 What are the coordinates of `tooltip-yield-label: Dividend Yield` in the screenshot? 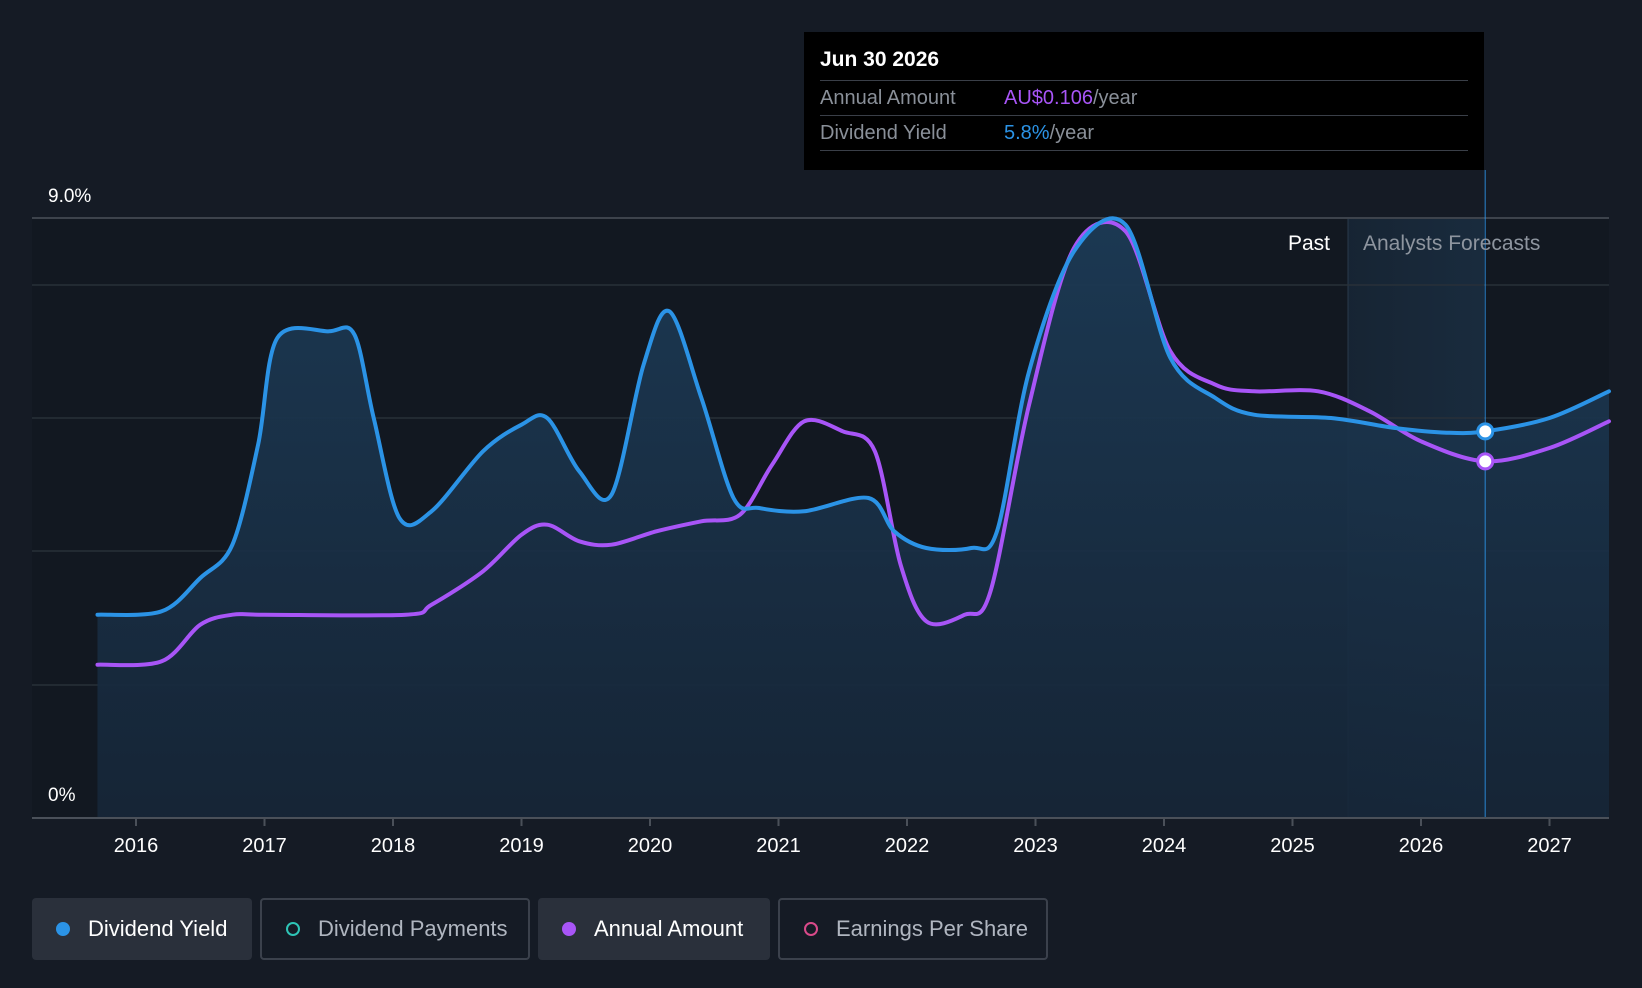 It's located at (883, 133).